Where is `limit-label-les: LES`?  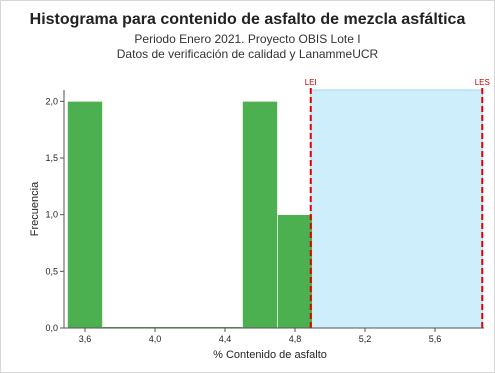
limit-label-les: LES is located at coordinates (482, 82).